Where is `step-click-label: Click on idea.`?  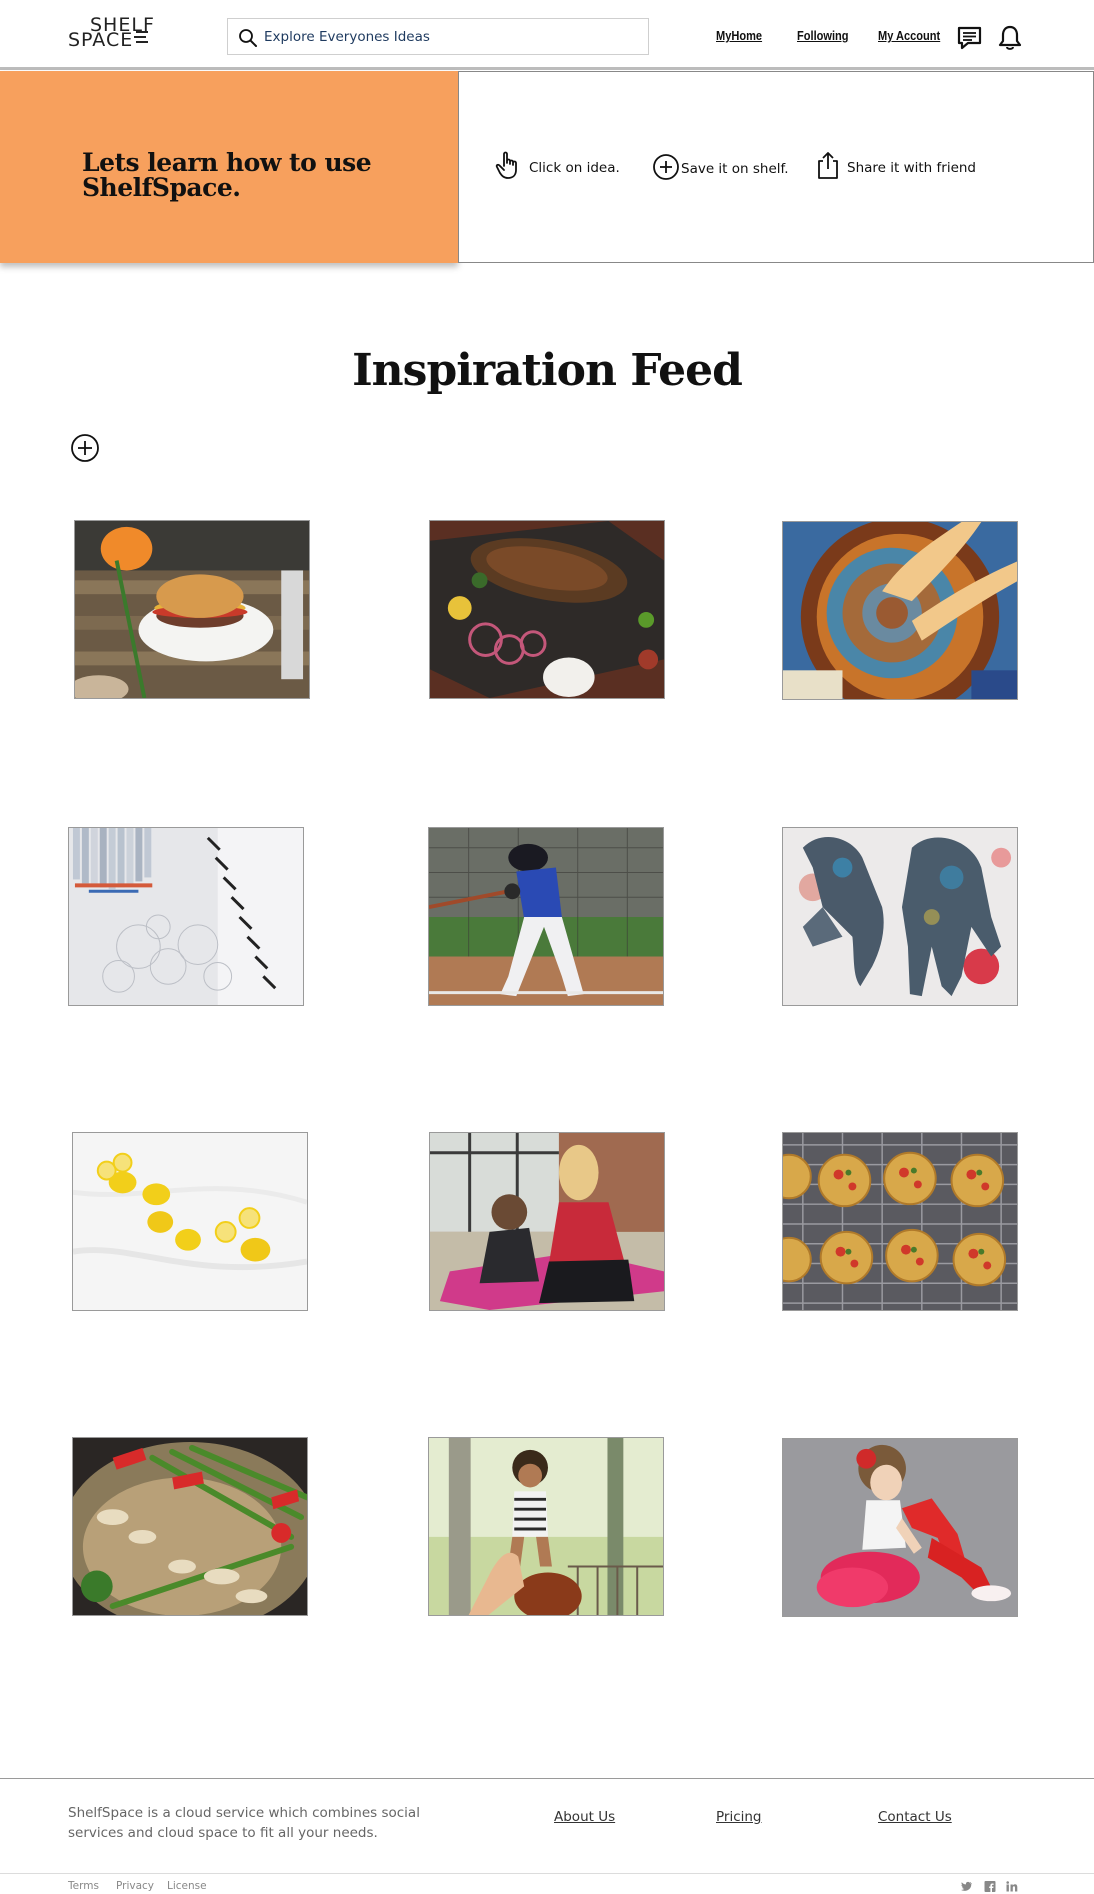 step-click-label: Click on idea. is located at coordinates (574, 168).